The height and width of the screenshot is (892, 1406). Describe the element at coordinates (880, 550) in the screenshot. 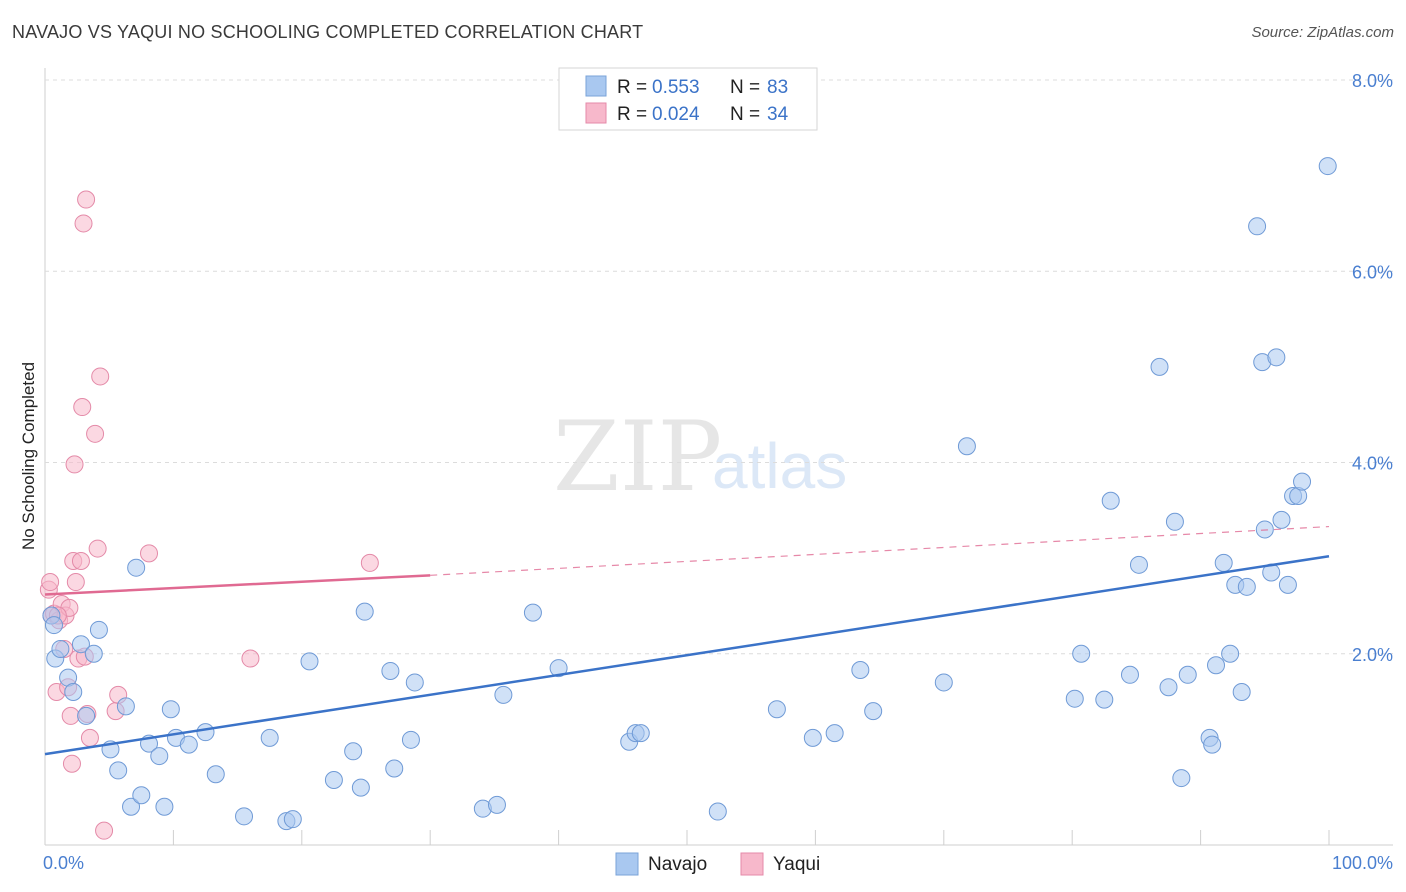

I see `yaqui-trend-extension` at that location.